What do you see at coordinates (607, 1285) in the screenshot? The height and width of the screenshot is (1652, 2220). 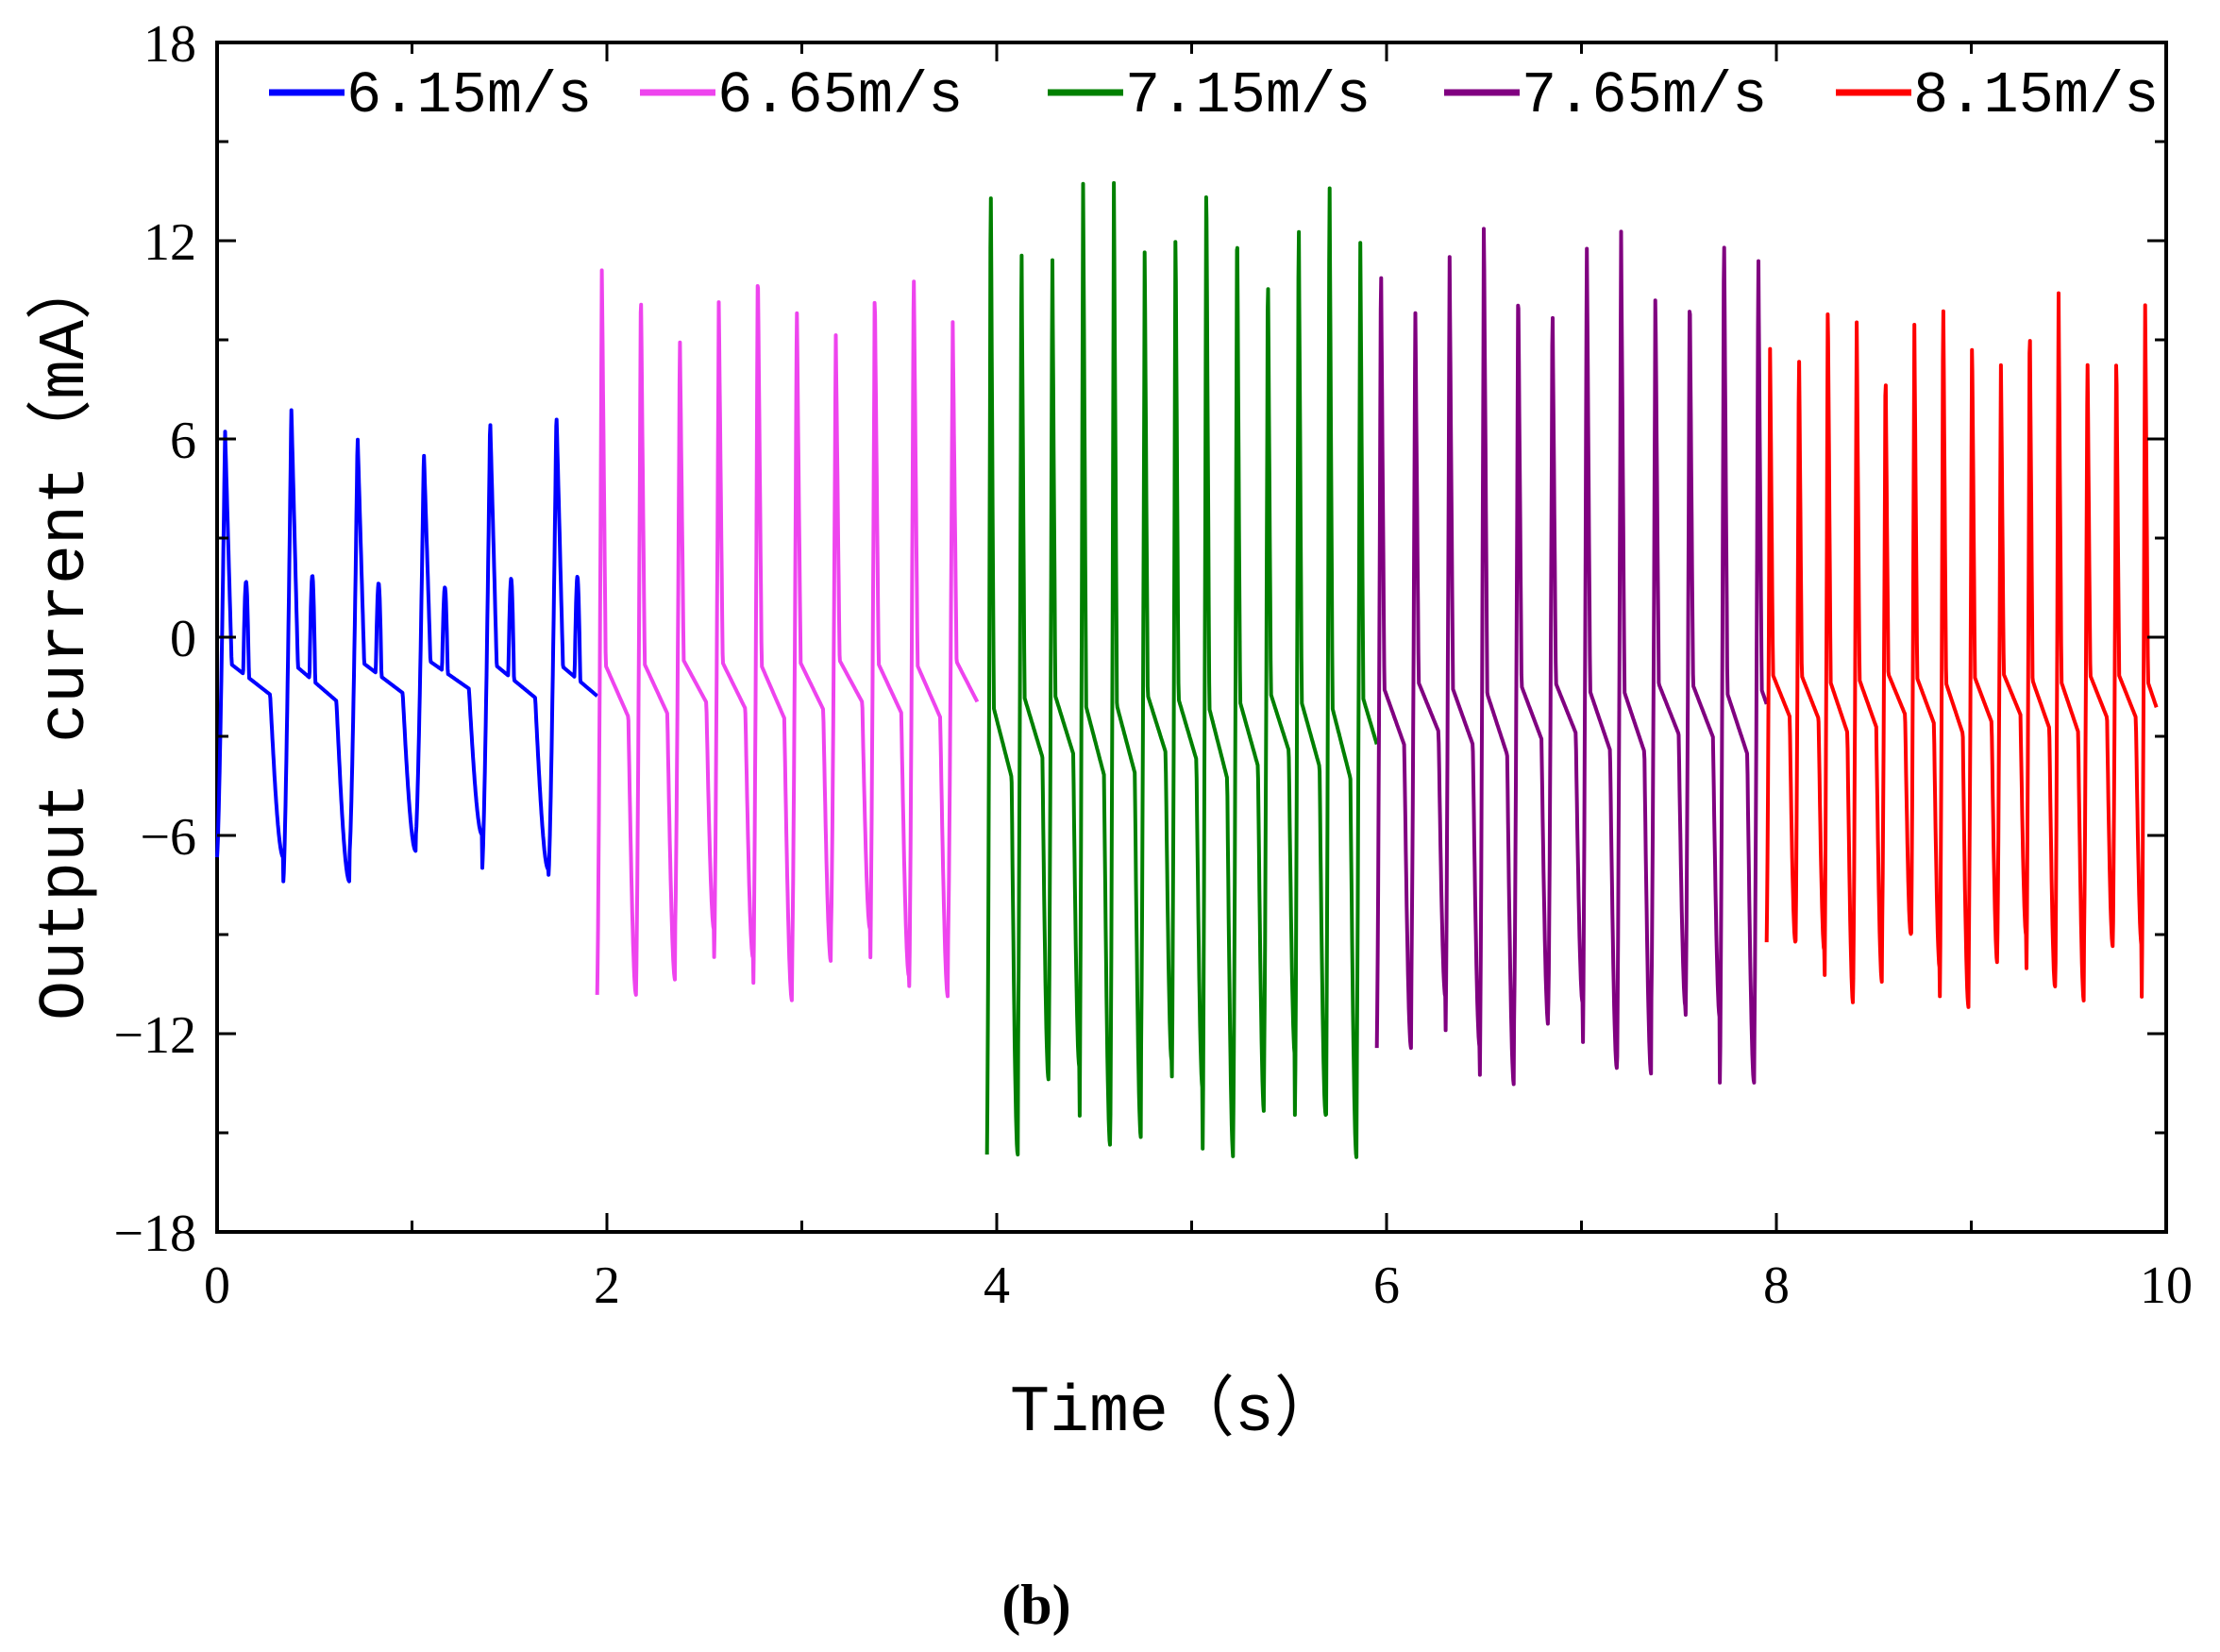 I see `x-tick-label: 2` at bounding box center [607, 1285].